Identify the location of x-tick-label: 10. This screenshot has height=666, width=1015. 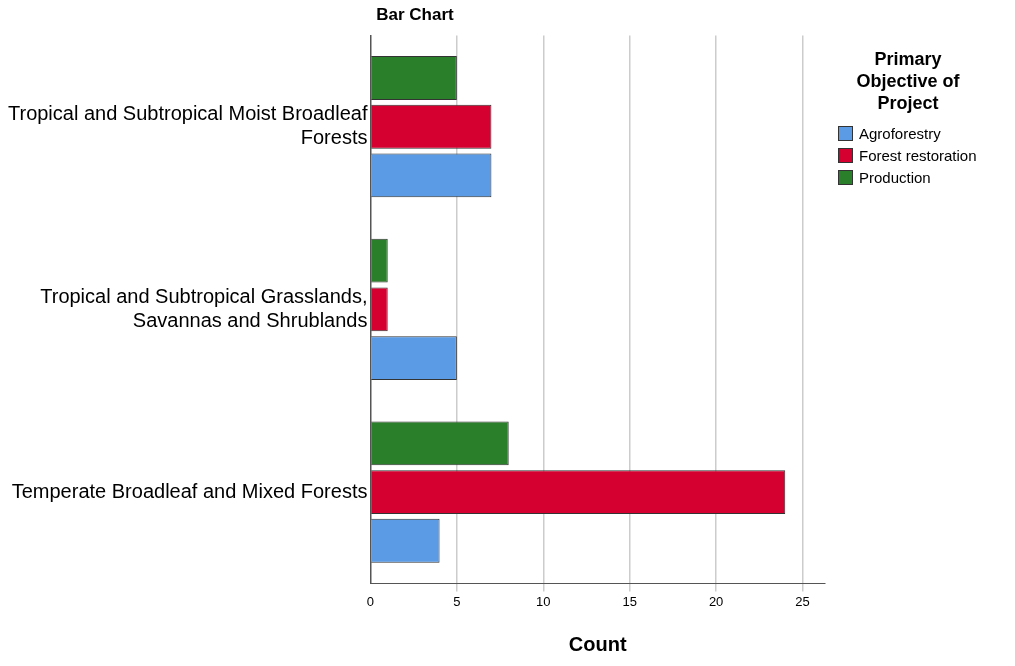
(543, 601).